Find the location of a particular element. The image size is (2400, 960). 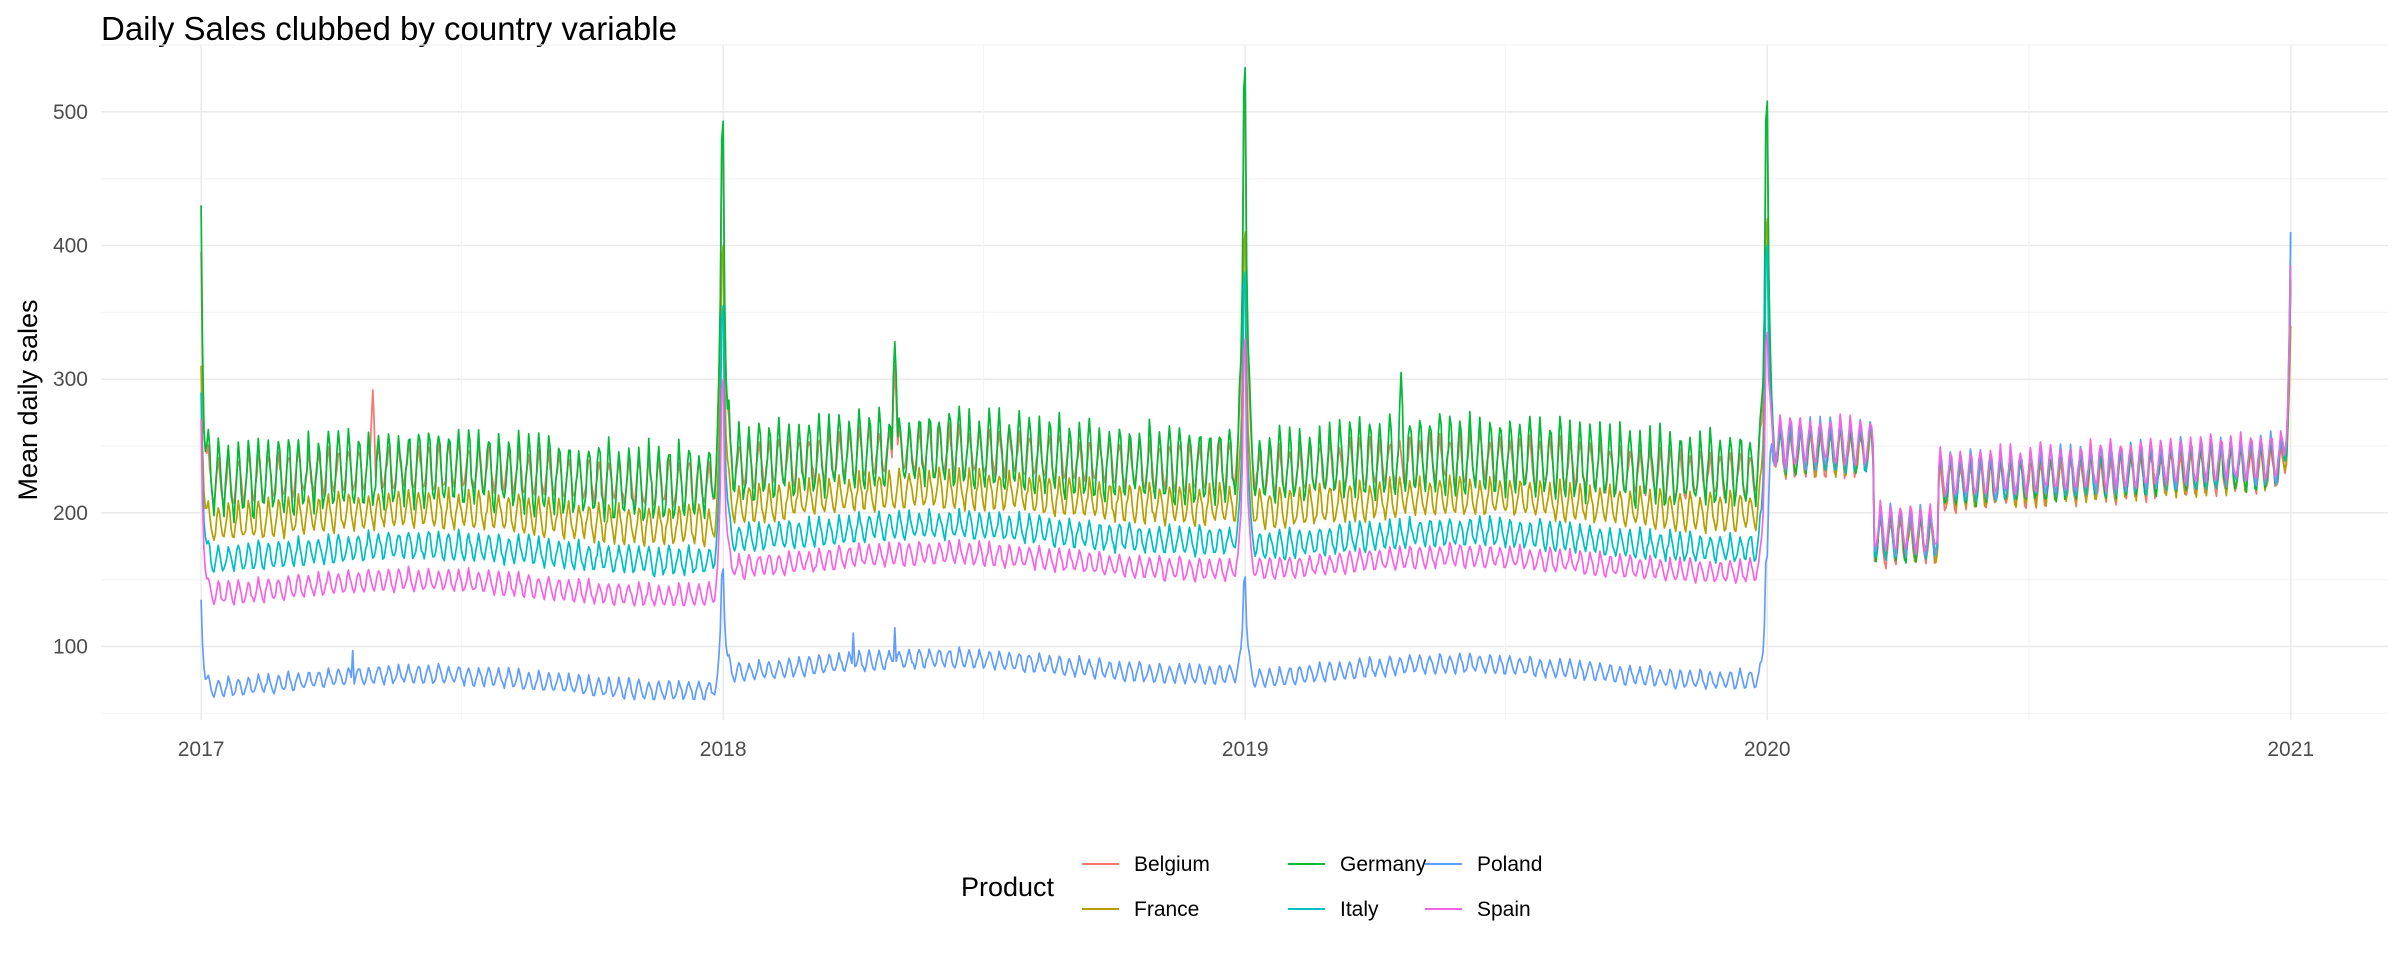

y-axis-title: Mean daily sales is located at coordinates (28, 399).